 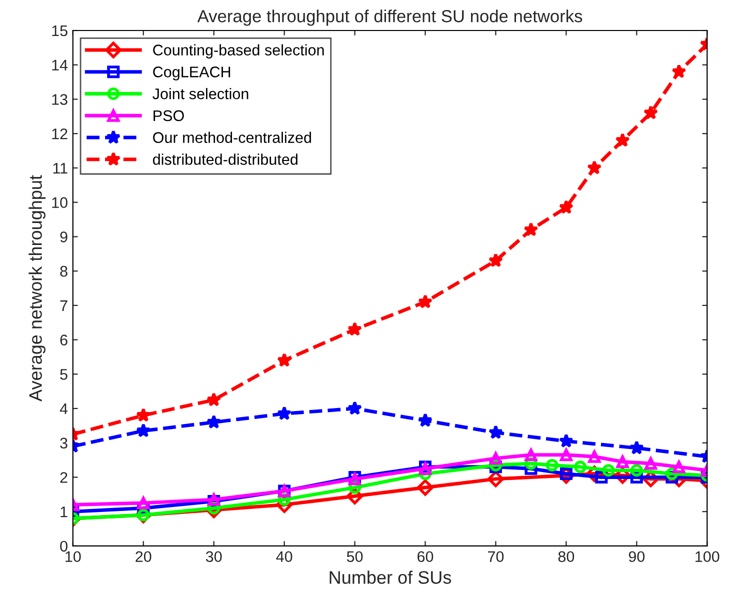 I want to click on x-tick-label: 60, so click(x=426, y=556).